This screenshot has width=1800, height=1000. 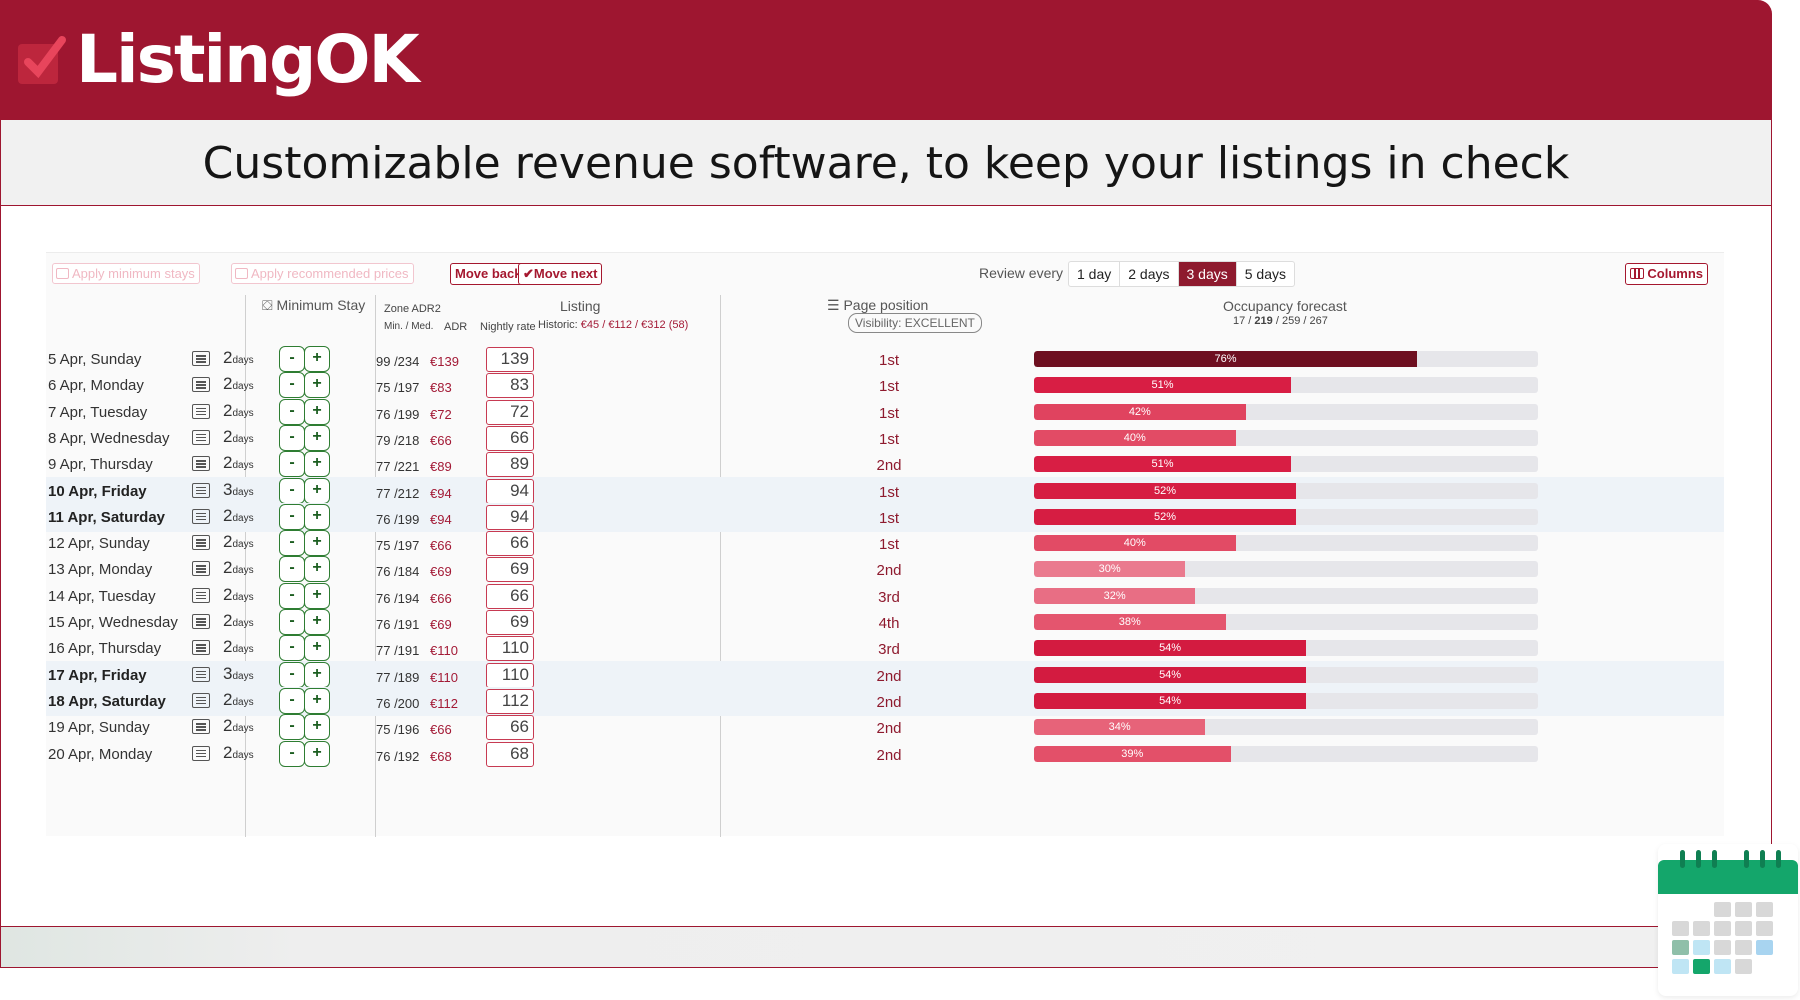 I want to click on review-option-2-days: 2 days, so click(x=1149, y=274).